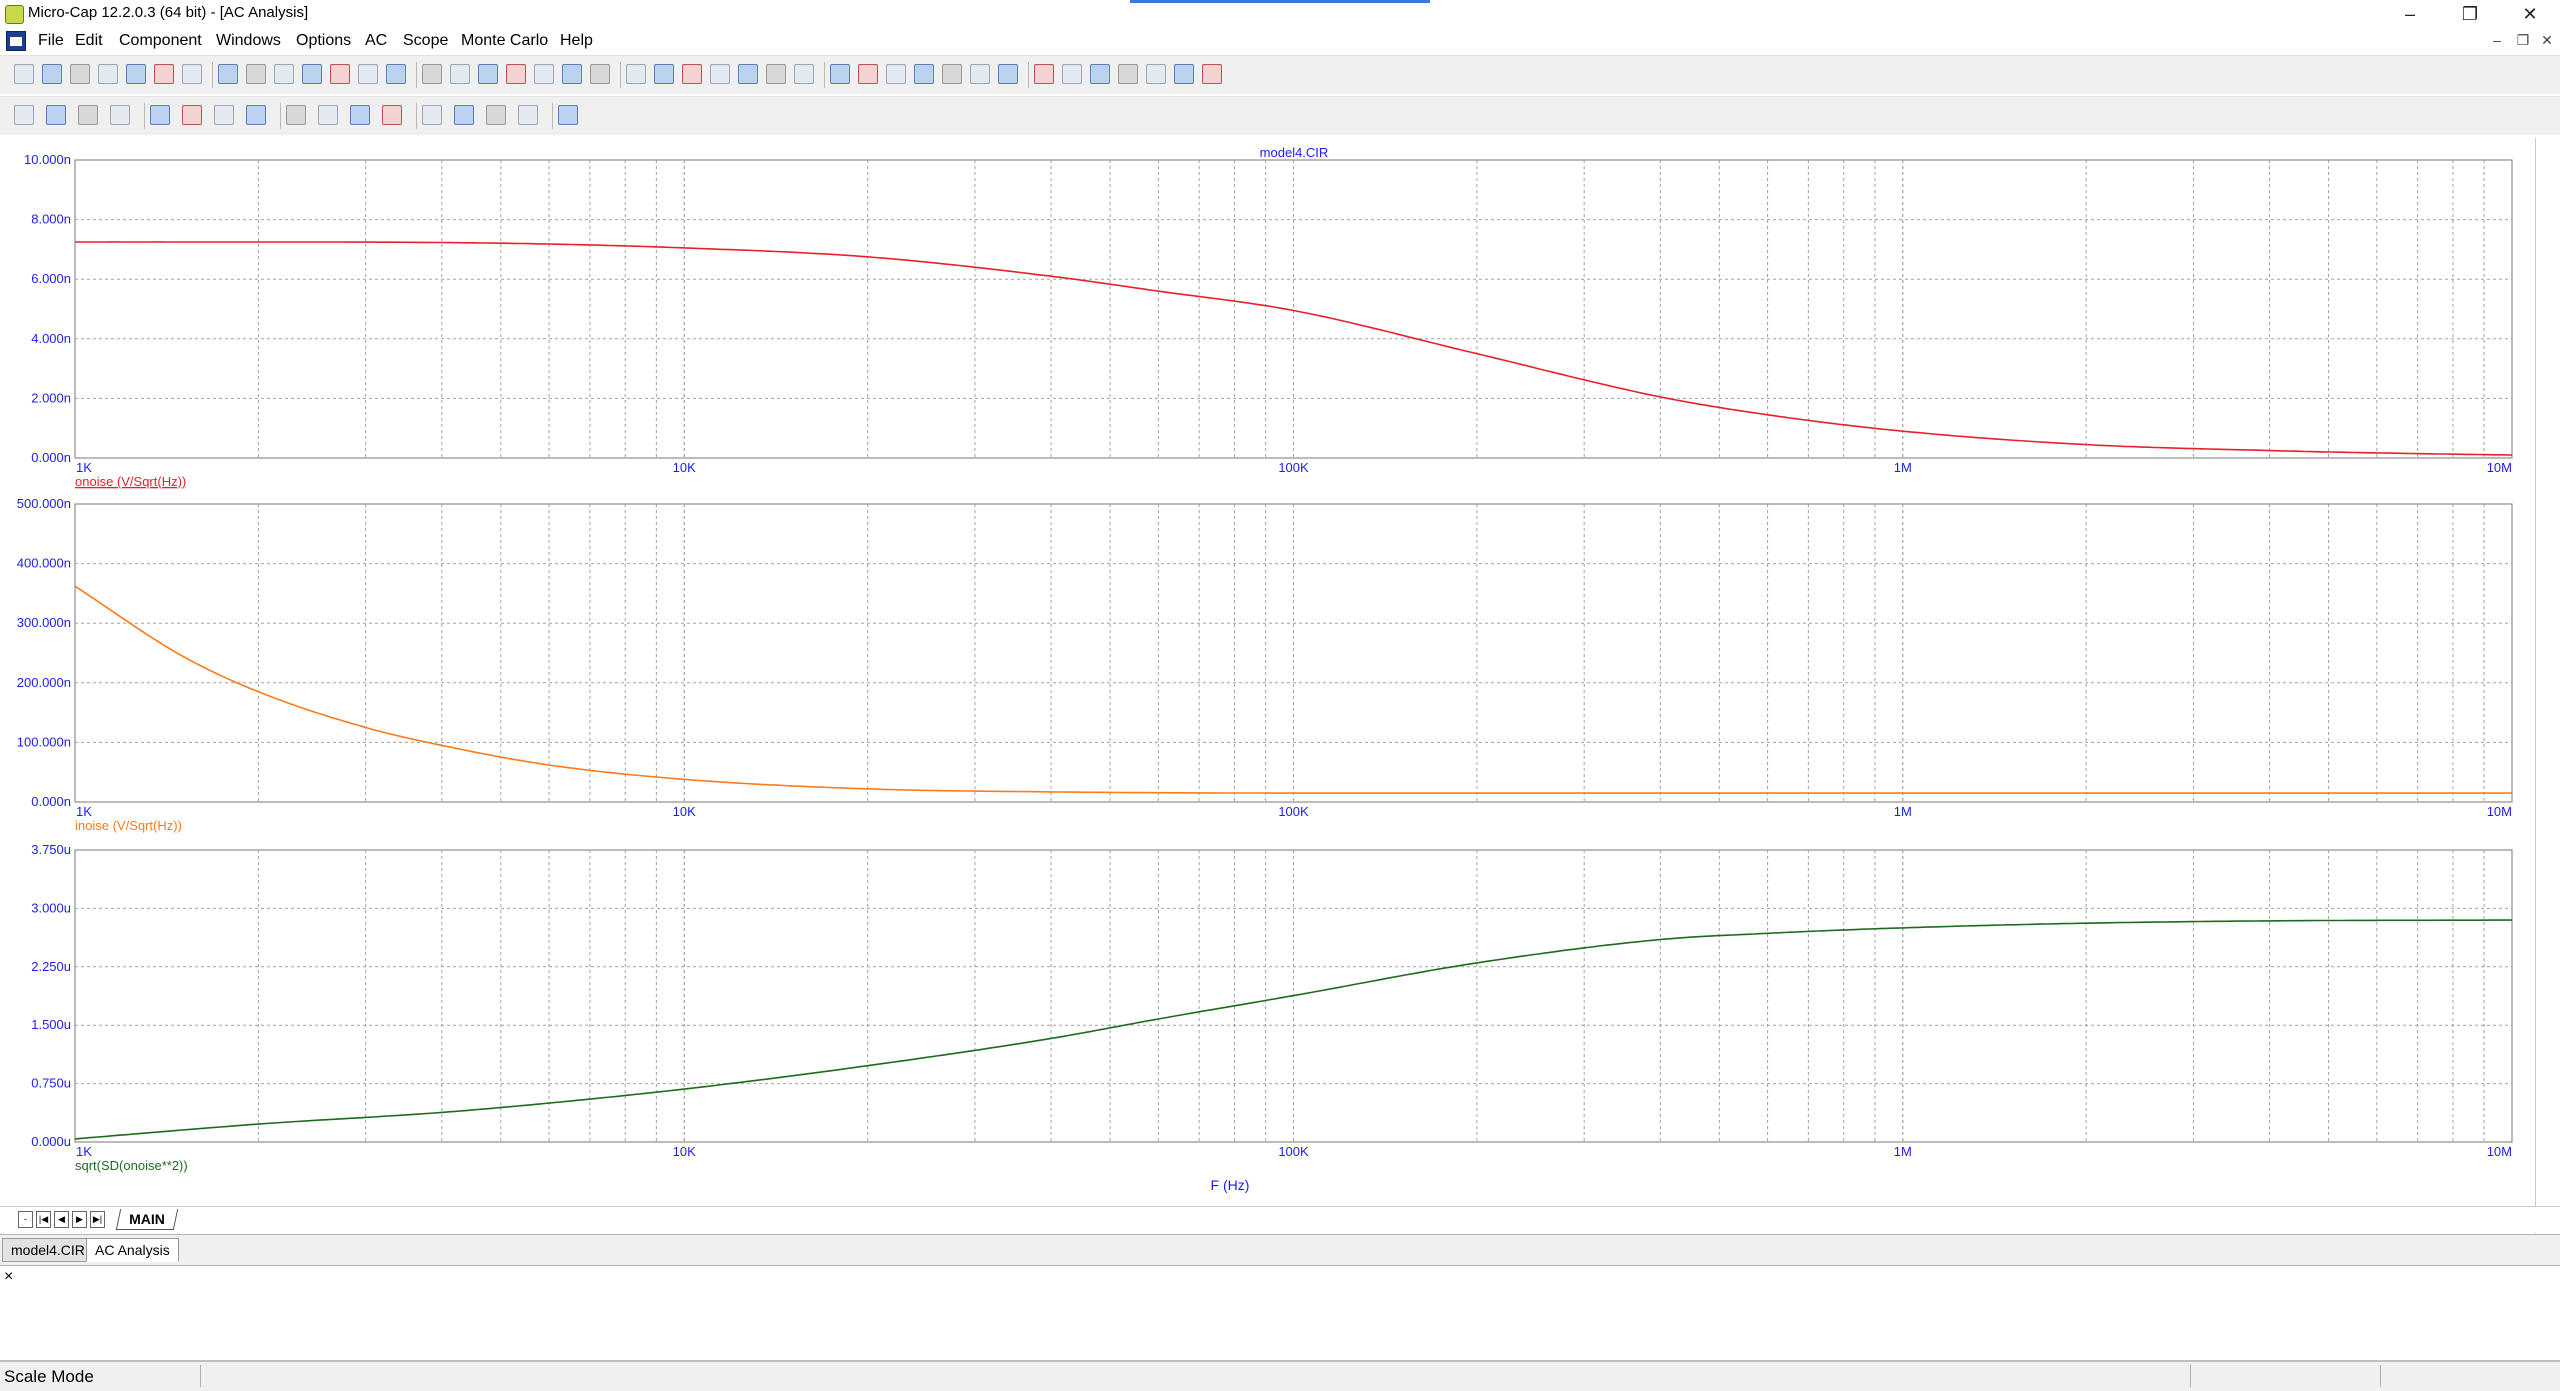 The height and width of the screenshot is (1391, 2560). Describe the element at coordinates (25, 1219) in the screenshot. I see `sheet-nav-minus: -` at that location.